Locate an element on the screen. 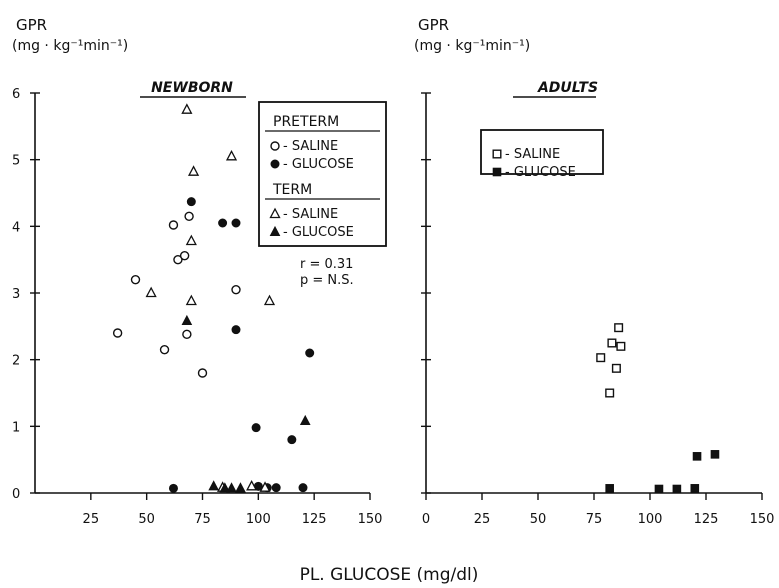 This screenshot has height=588, width=779. series-saline is located at coordinates (611, 360).